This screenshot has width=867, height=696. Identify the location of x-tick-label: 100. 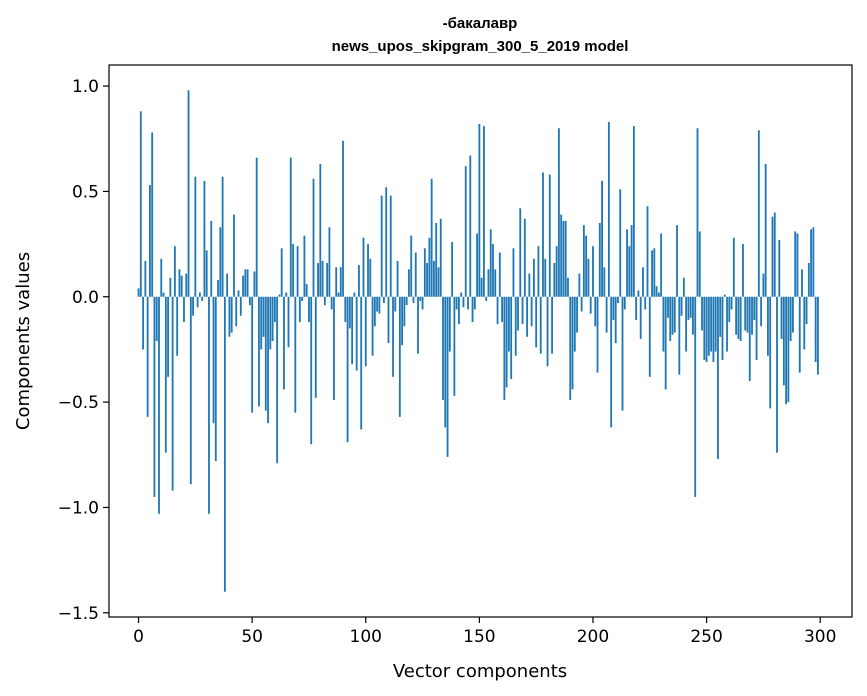
(366, 637).